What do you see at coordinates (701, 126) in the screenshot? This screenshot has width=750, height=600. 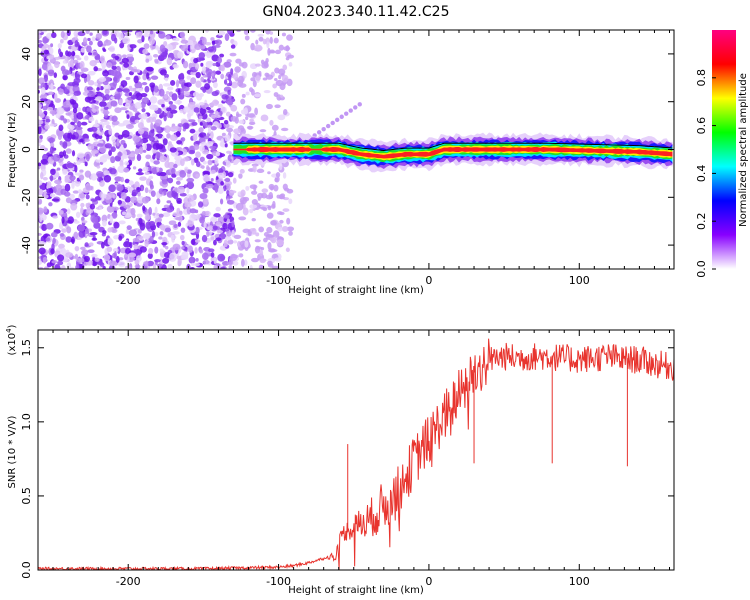 I see `colorbar-tick-label: 0.6` at bounding box center [701, 126].